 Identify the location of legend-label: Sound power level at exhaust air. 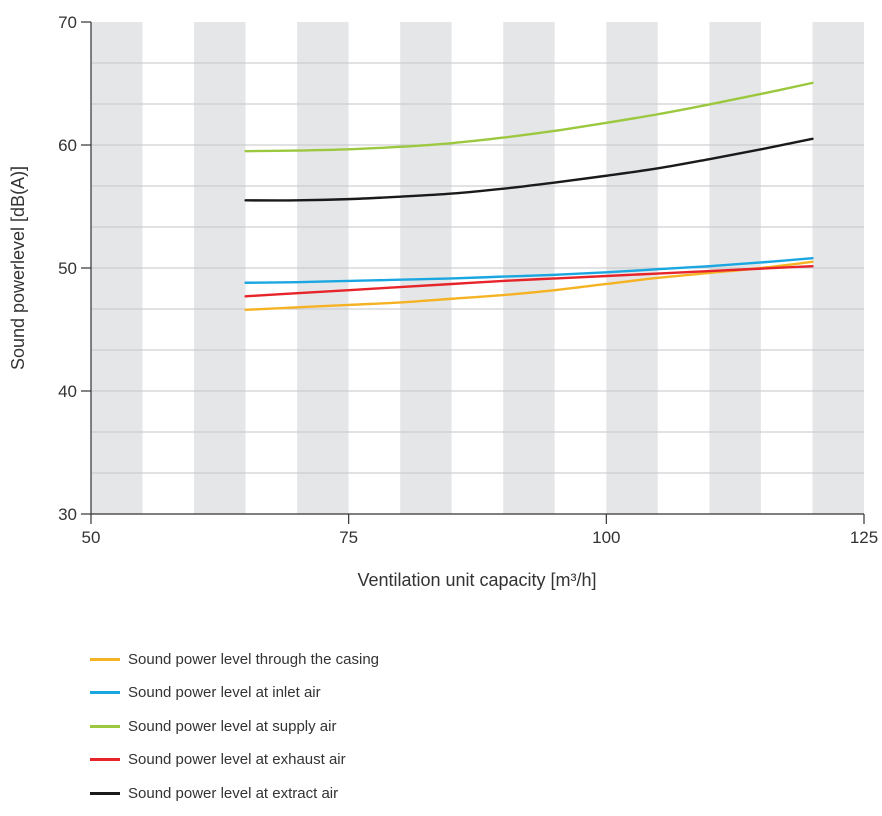
(237, 759).